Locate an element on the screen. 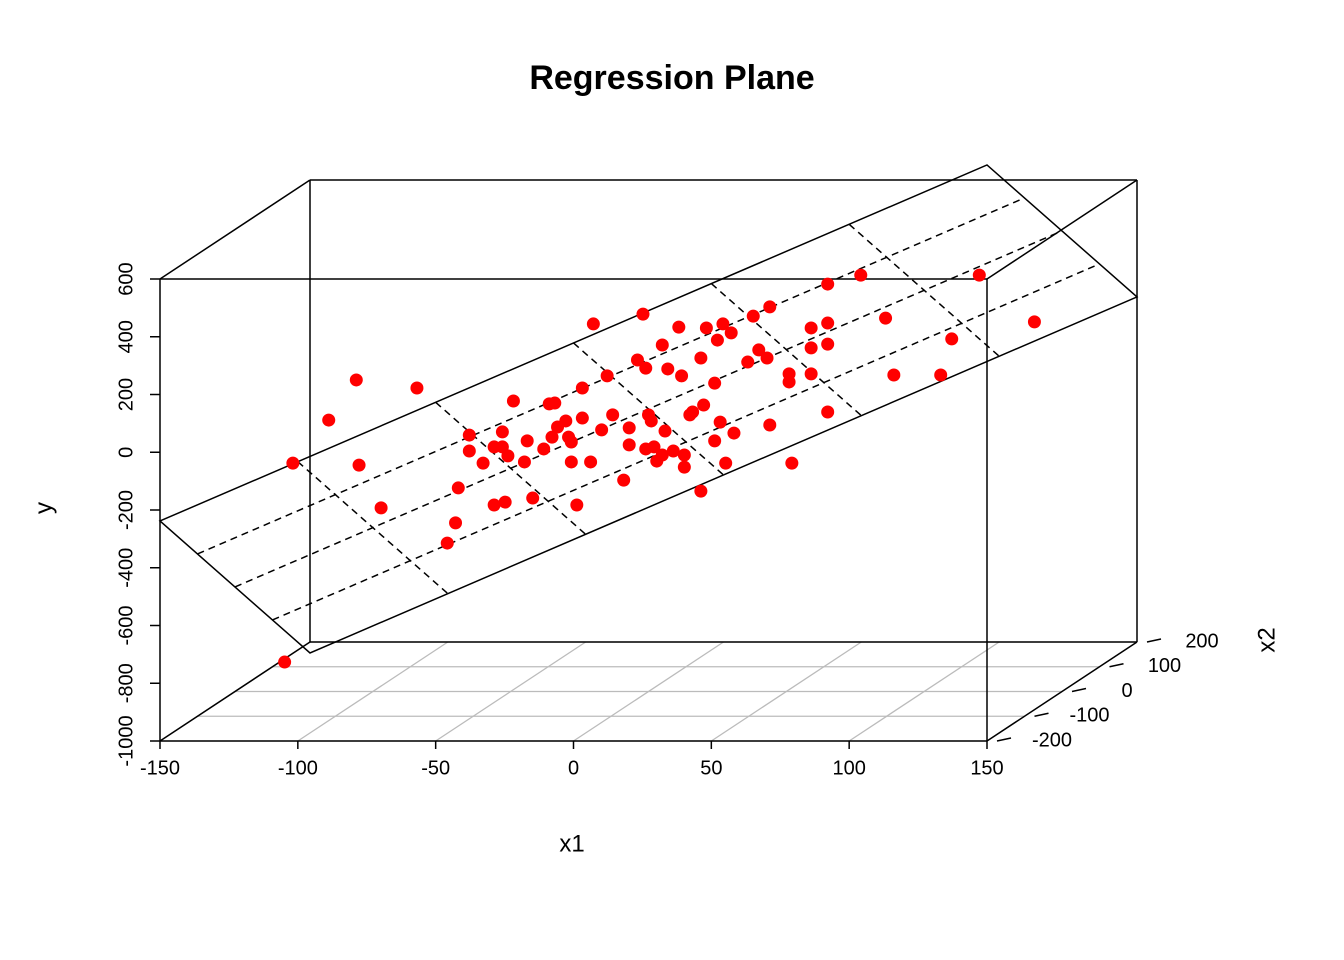  box-edge is located at coordinates (1062, 691).